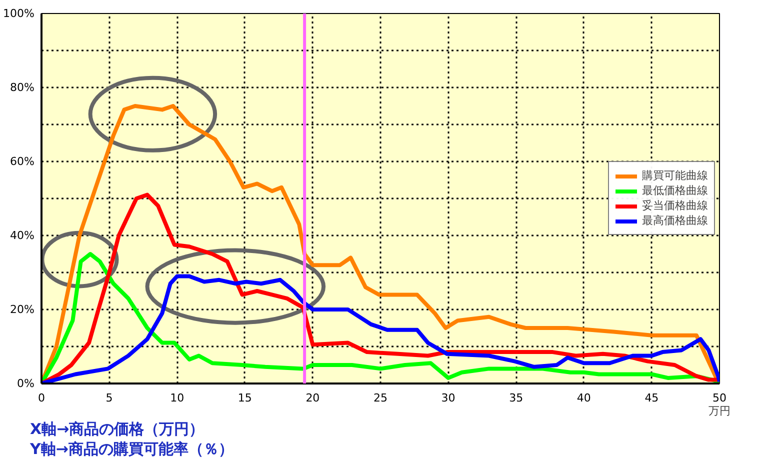 The image size is (759, 471). Describe the element at coordinates (516, 398) in the screenshot. I see `x-tick-label: 35` at that location.